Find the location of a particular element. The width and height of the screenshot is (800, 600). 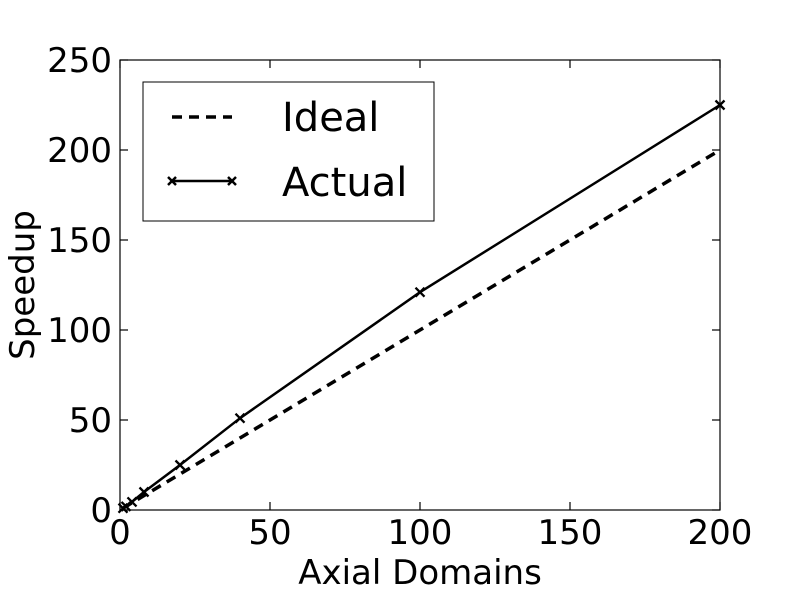

x-tick-label: 200 is located at coordinates (720, 533).